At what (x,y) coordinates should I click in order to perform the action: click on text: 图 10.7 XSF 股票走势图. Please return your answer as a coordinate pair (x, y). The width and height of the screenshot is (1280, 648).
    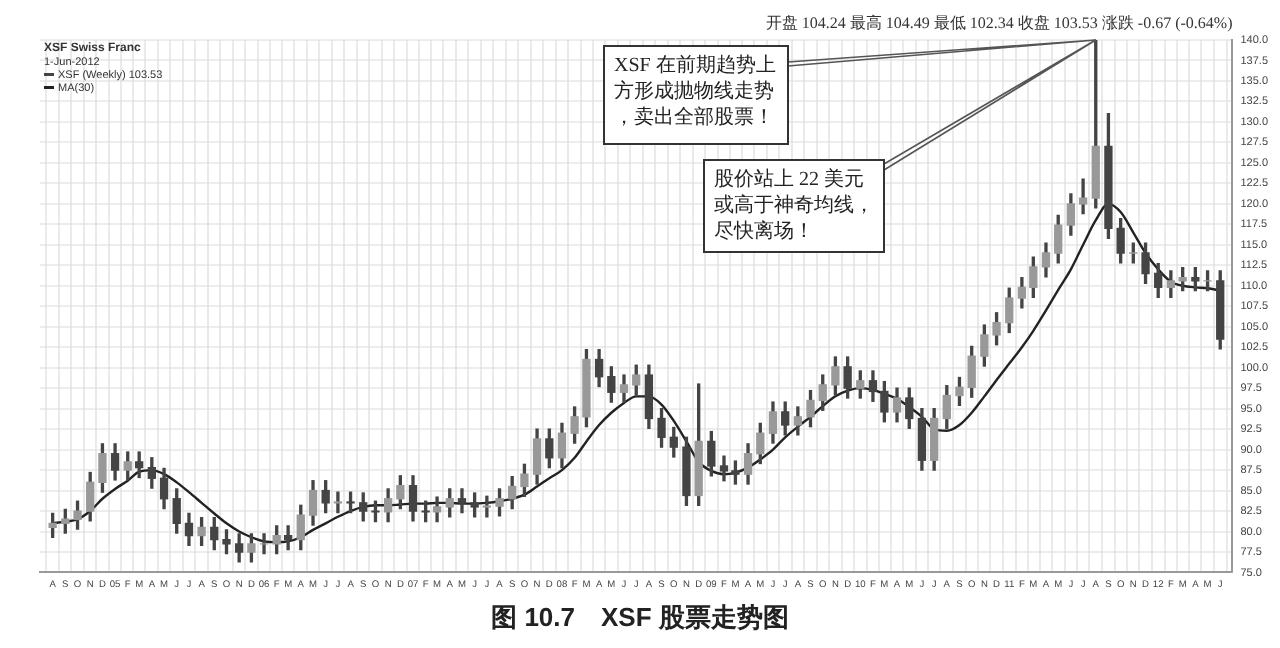
    Looking at the image, I should click on (640, 618).